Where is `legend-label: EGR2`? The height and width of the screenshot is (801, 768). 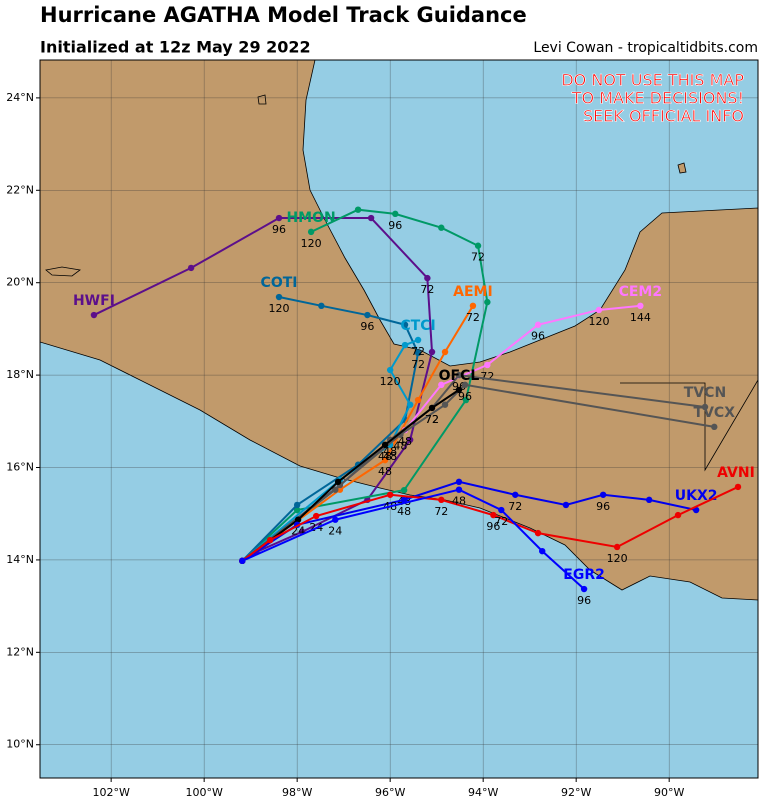
legend-label: EGR2 is located at coordinates (584, 575).